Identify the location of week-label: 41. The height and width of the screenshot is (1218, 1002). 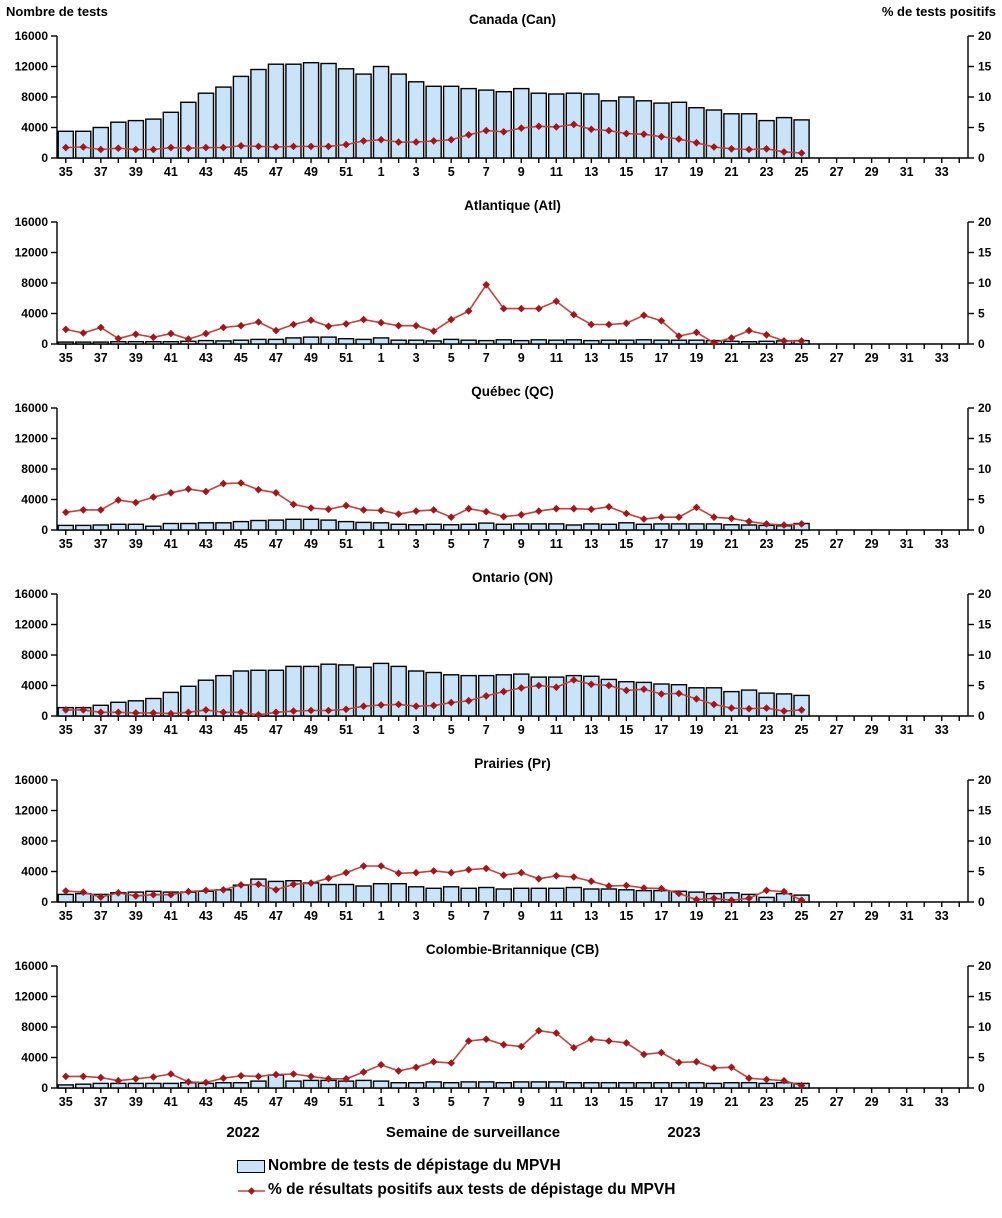
(171, 1102).